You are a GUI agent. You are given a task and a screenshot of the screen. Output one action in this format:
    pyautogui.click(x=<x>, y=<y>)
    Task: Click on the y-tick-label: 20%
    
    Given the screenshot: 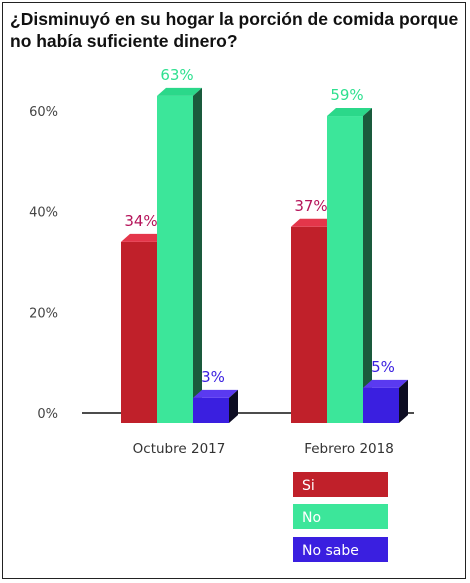 What is the action you would take?
    pyautogui.click(x=43, y=313)
    